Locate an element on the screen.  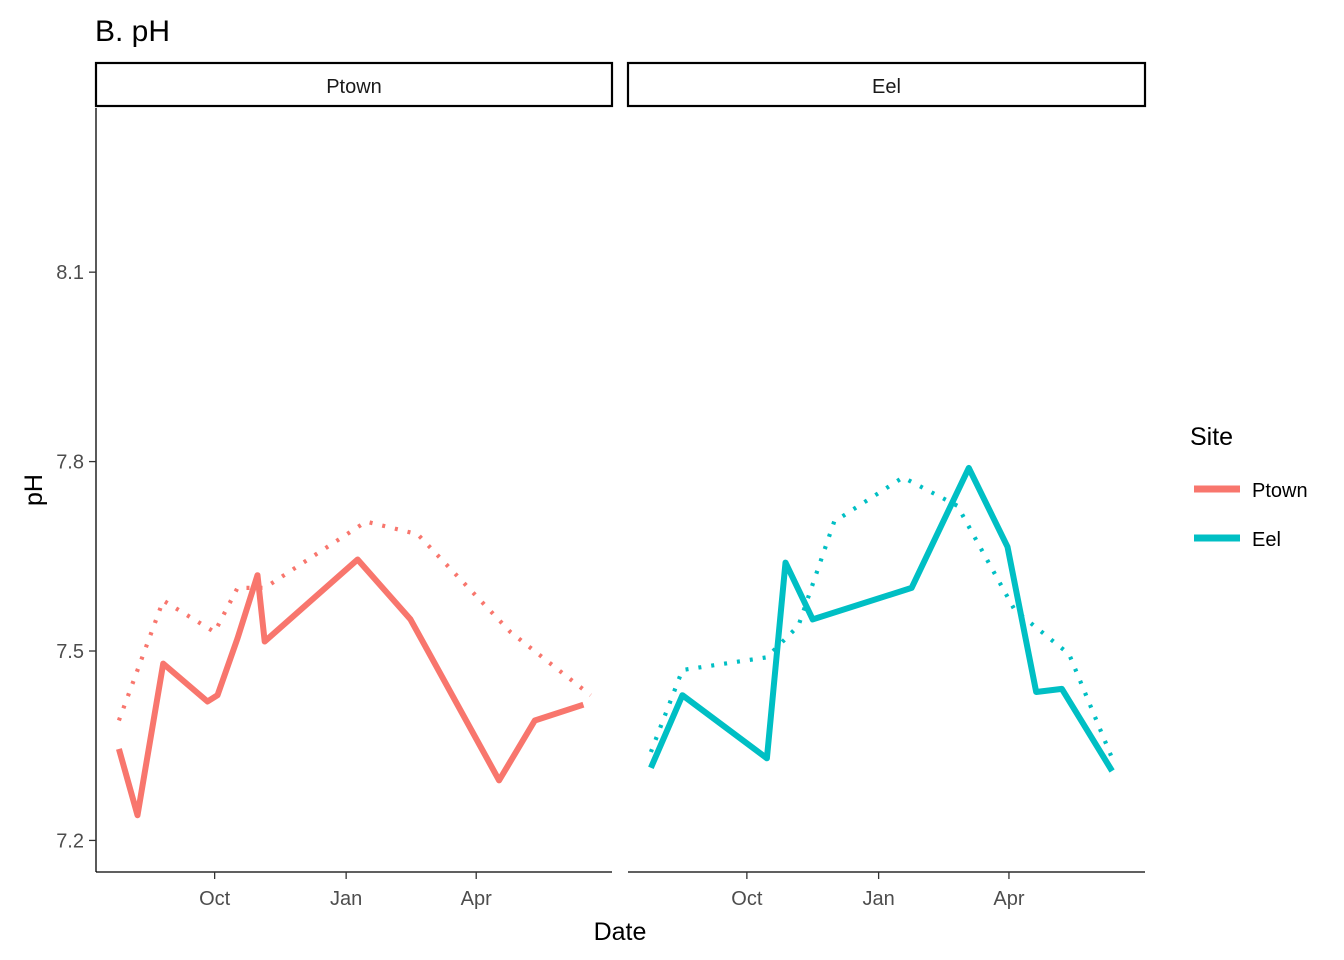
strip-label: Ptown is located at coordinates (354, 87).